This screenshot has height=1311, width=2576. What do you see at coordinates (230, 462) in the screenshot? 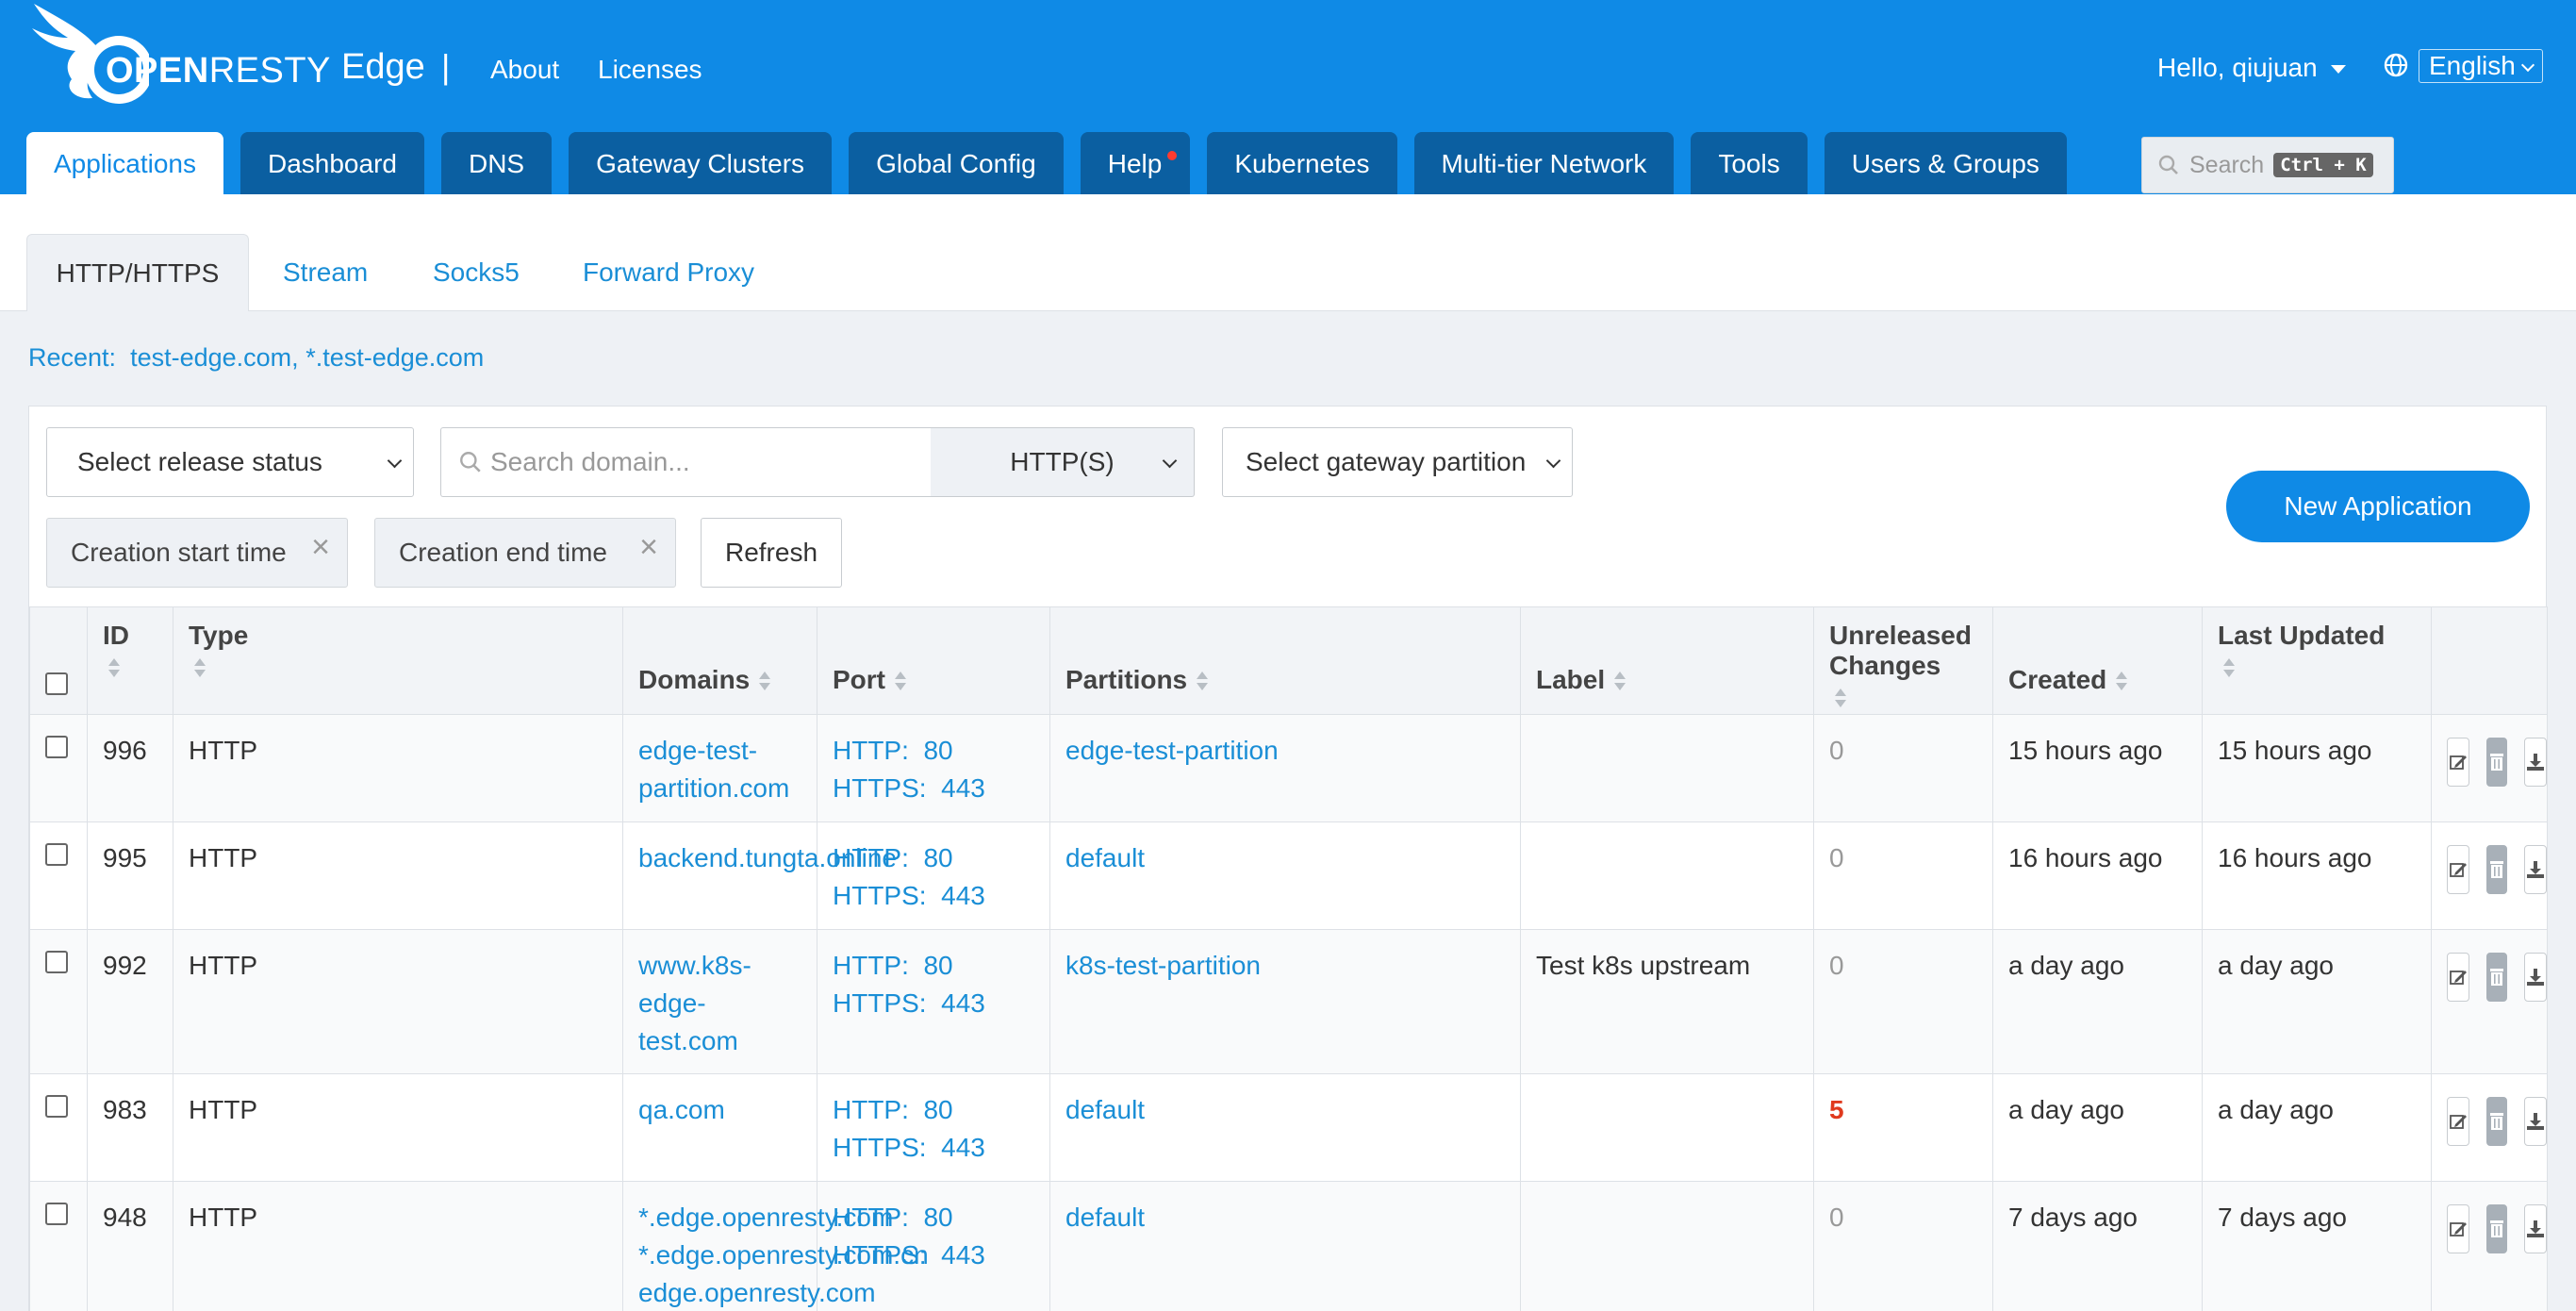
I see `release-status-select: Select release status` at bounding box center [230, 462].